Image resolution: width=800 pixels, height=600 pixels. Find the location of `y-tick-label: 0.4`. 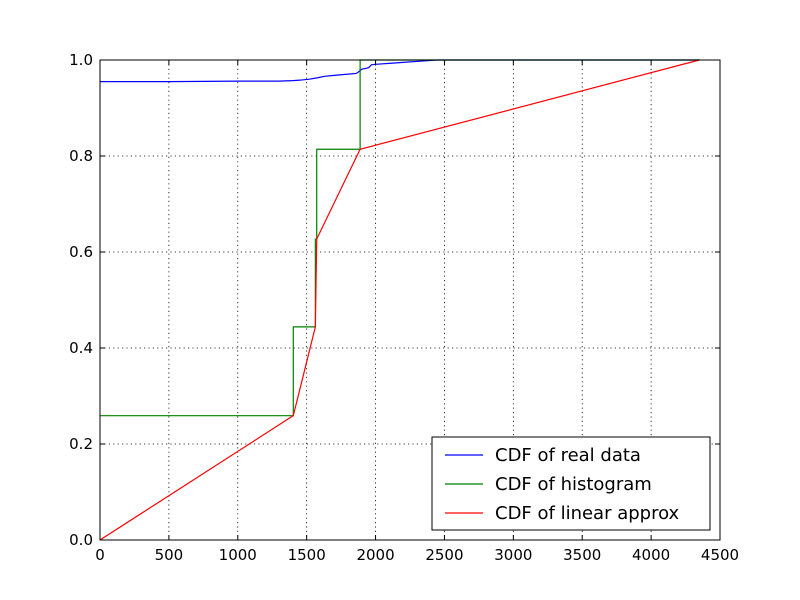

y-tick-label: 0.4 is located at coordinates (81, 348).